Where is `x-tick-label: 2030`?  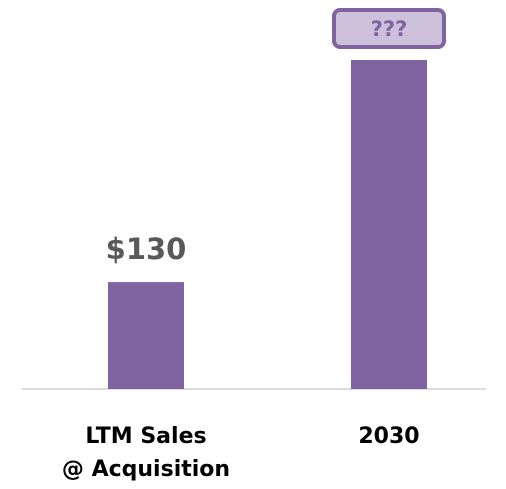
x-tick-label: 2030 is located at coordinates (388, 436).